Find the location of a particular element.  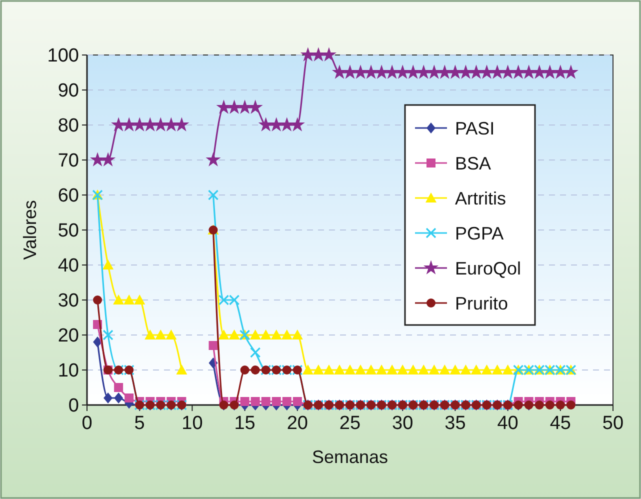

x-tick-label: 40 is located at coordinates (507, 423).